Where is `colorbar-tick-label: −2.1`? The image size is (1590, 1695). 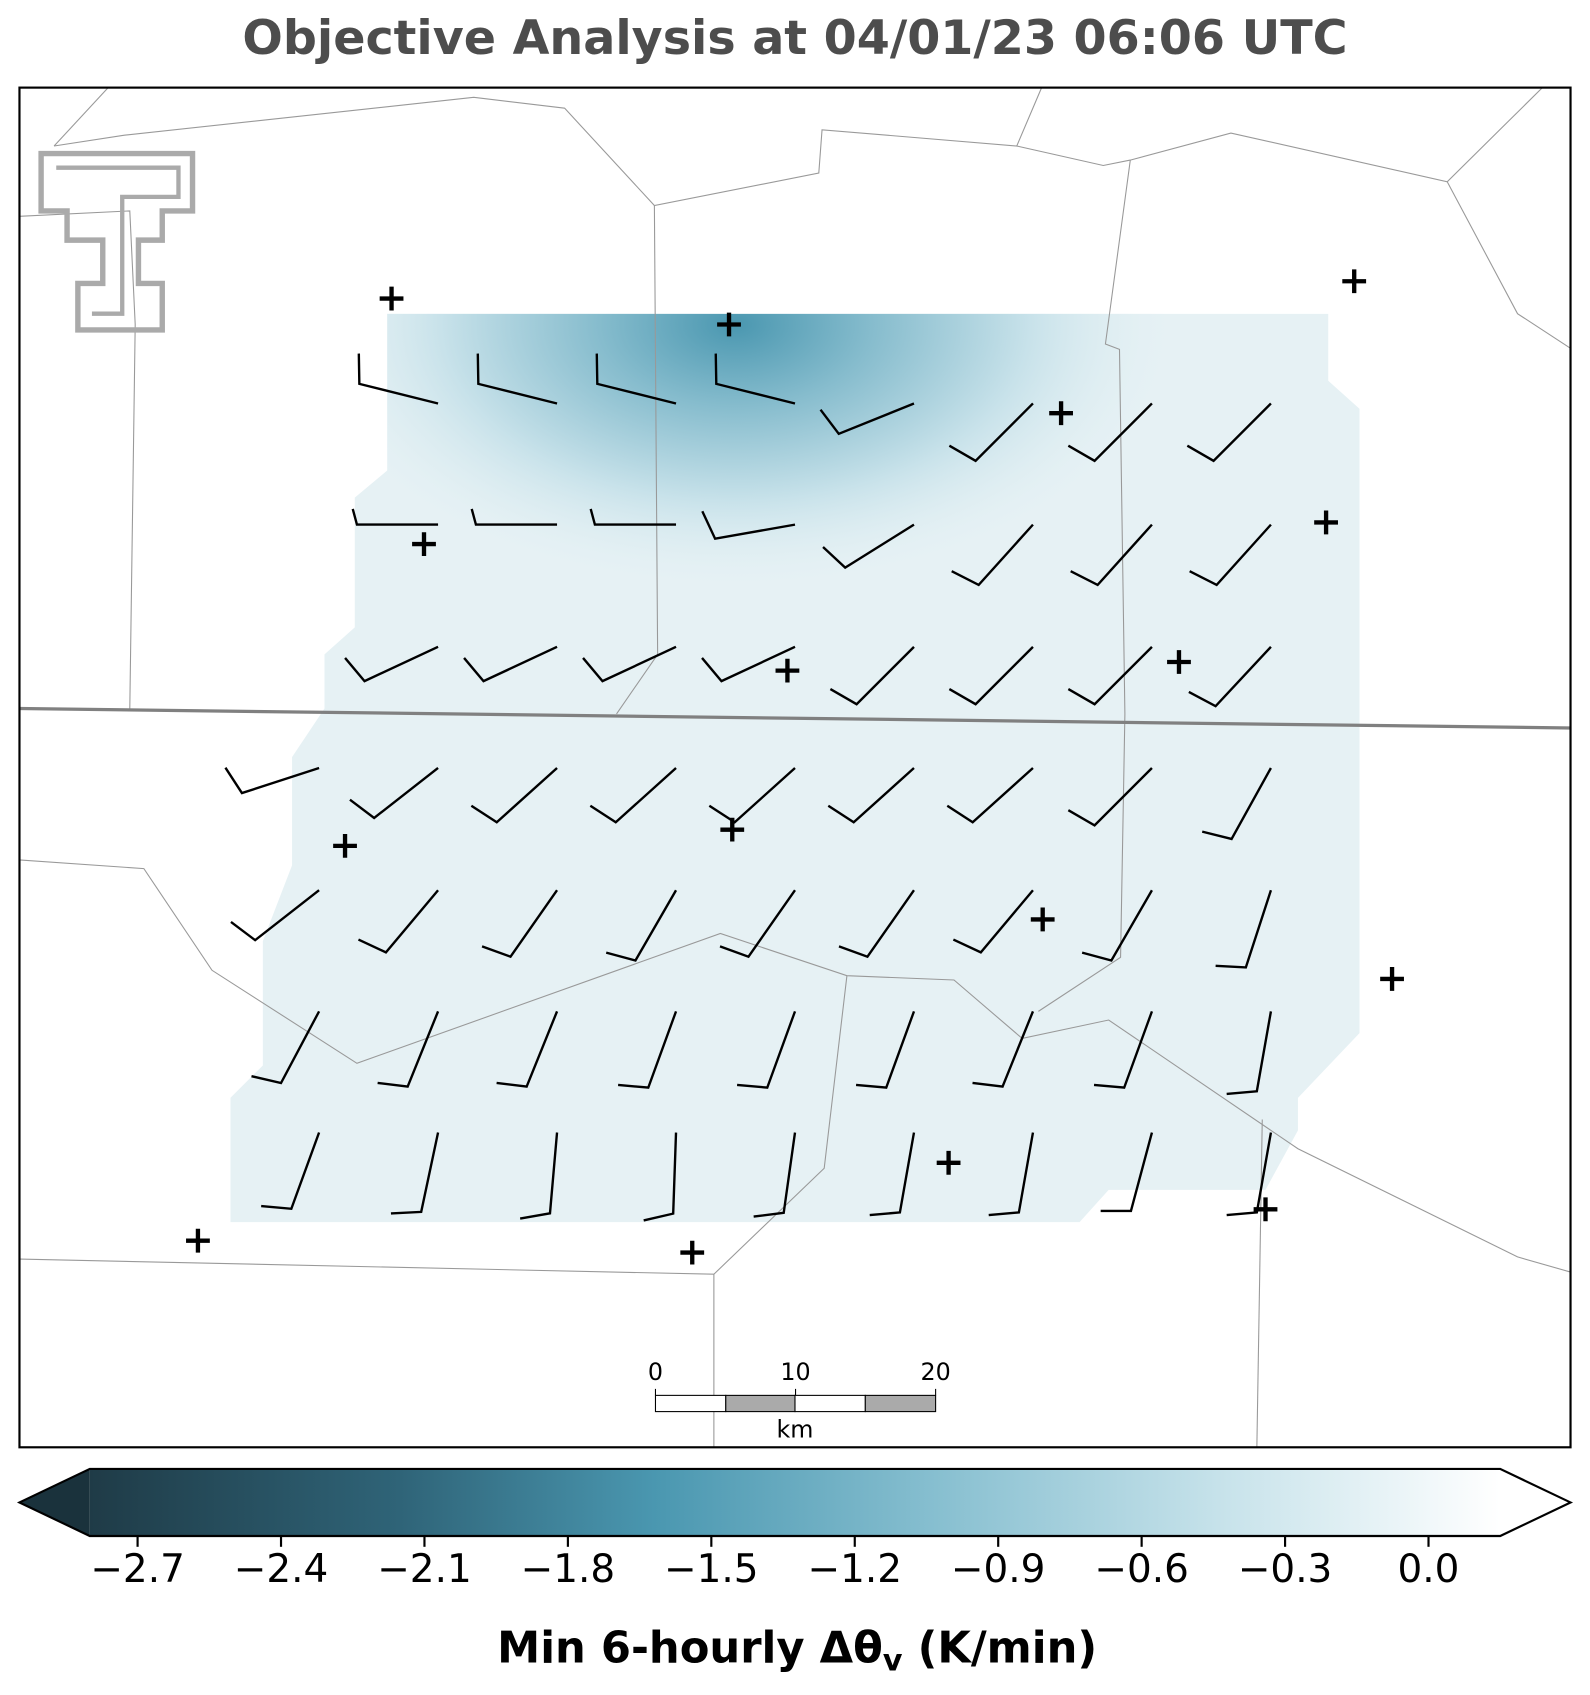
colorbar-tick-label: −2.1 is located at coordinates (424, 1569).